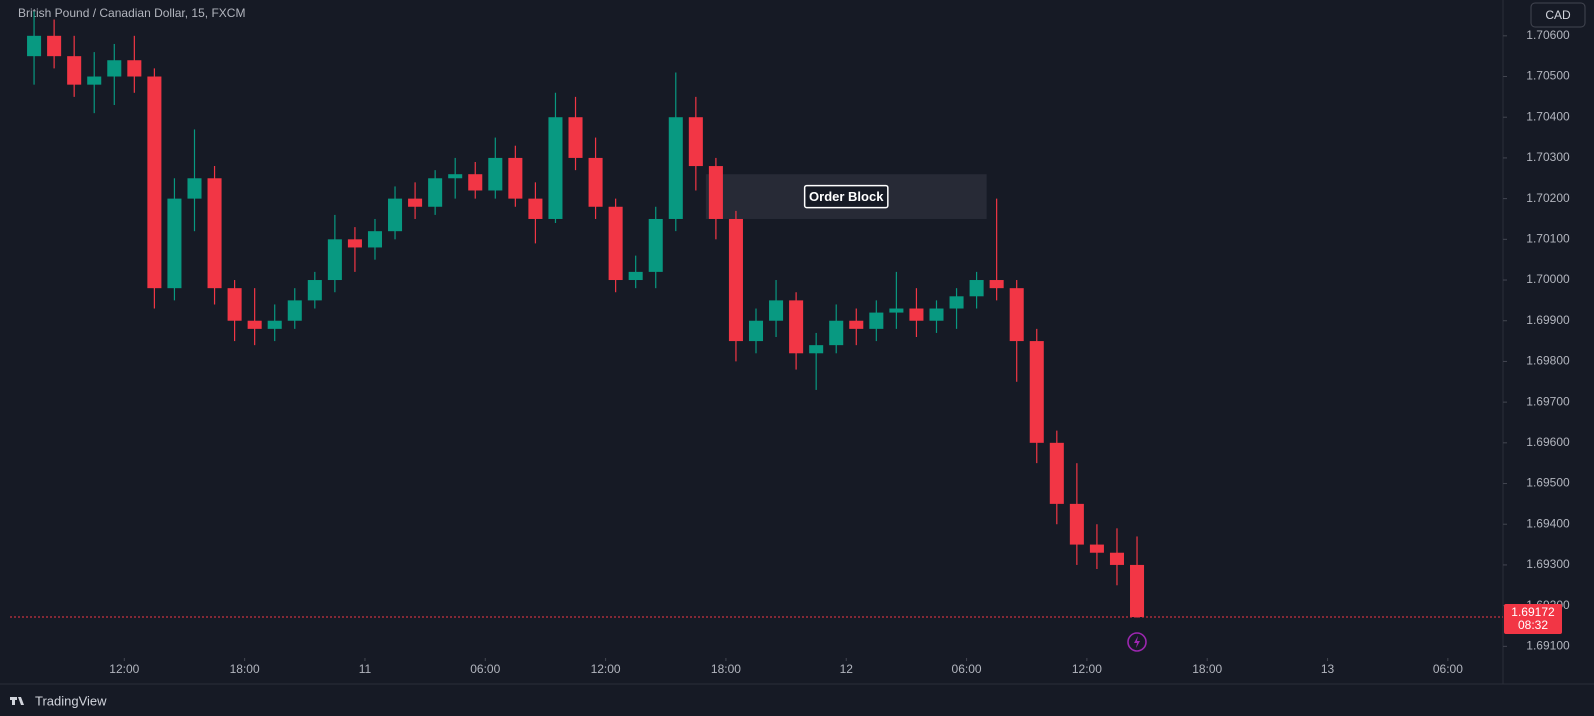  I want to click on logo-icon, so click(17, 701).